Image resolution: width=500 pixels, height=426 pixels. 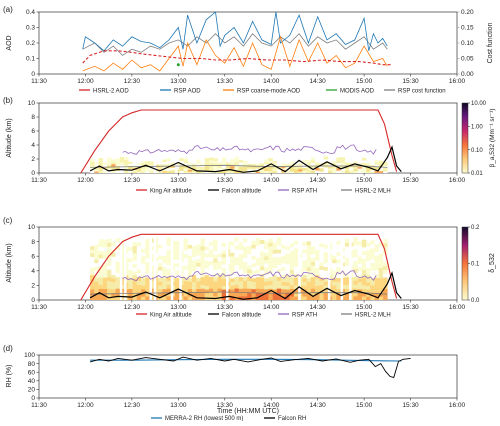 What do you see at coordinates (85, 180) in the screenshot?
I see `x-tick-label: 12:00` at bounding box center [85, 180].